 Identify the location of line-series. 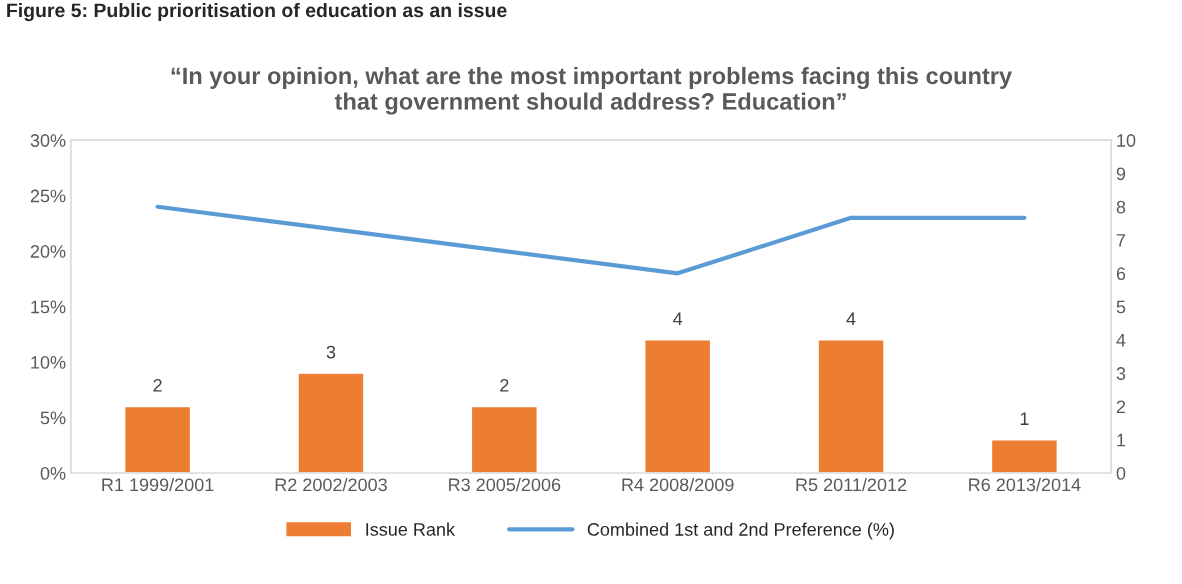
(591, 240).